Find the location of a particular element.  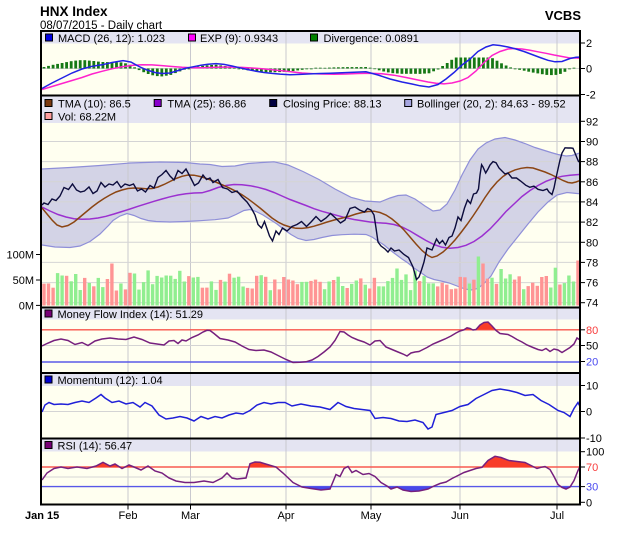

svg-text: Closing Price: 88.13 is located at coordinates (332, 105).